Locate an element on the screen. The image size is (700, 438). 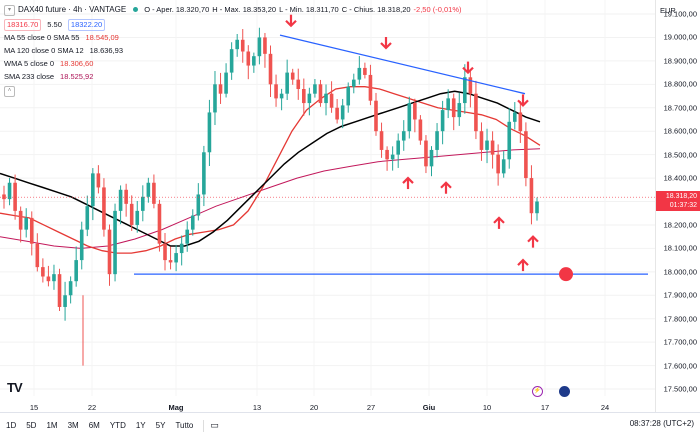
time-tick-label: 10 is located at coordinates (487, 407).